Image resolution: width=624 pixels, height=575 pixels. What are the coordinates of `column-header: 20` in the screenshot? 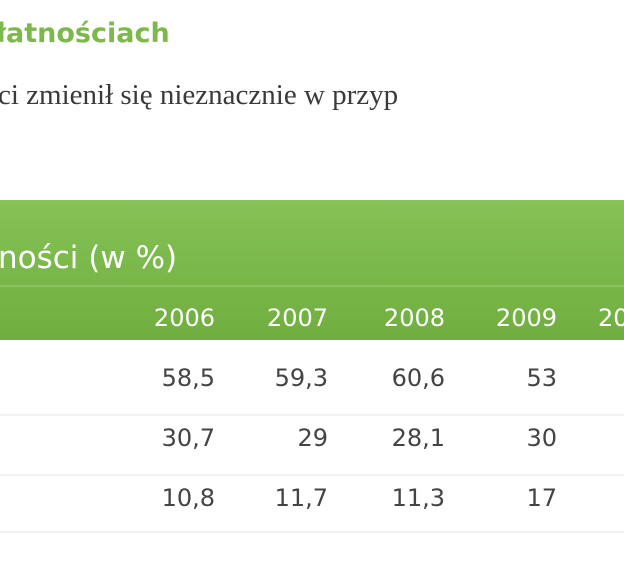 It's located at (611, 318).